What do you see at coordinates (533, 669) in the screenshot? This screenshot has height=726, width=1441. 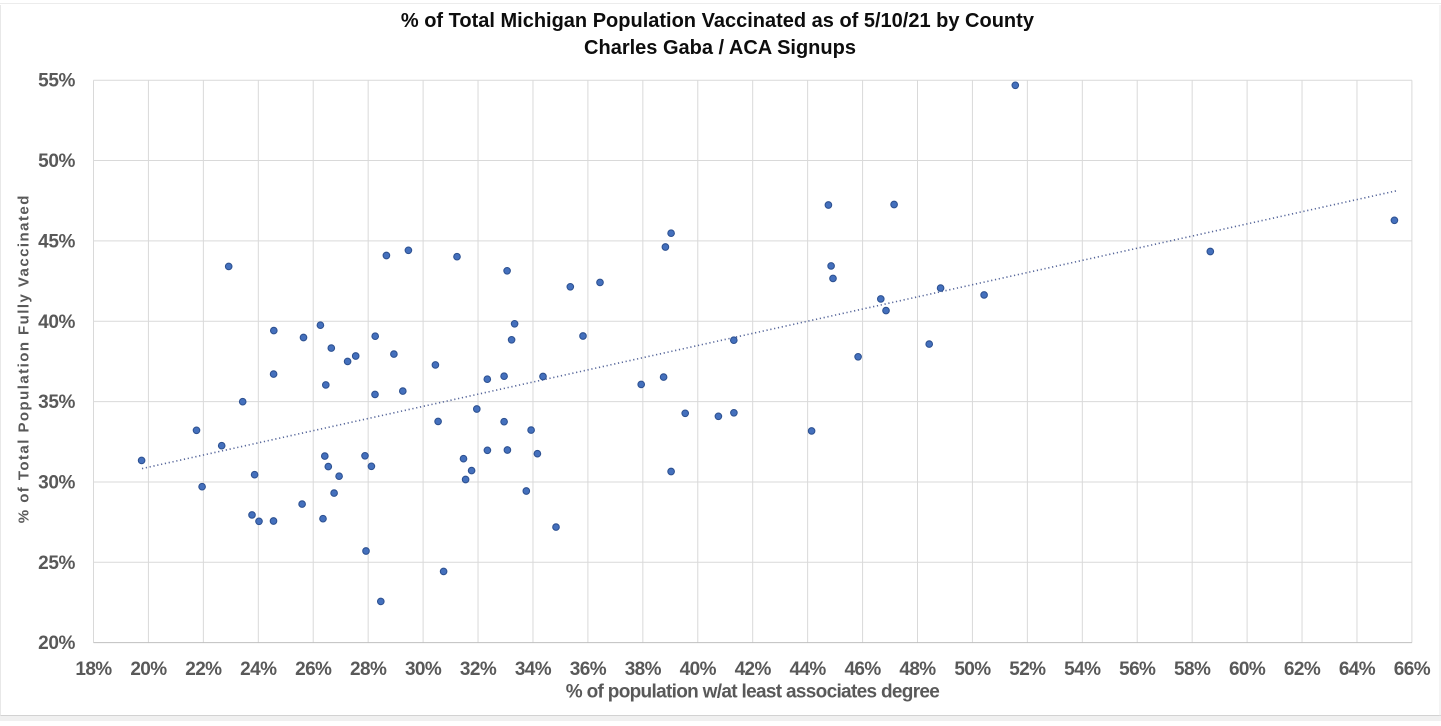 I see `svg-text: 34%` at bounding box center [533, 669].